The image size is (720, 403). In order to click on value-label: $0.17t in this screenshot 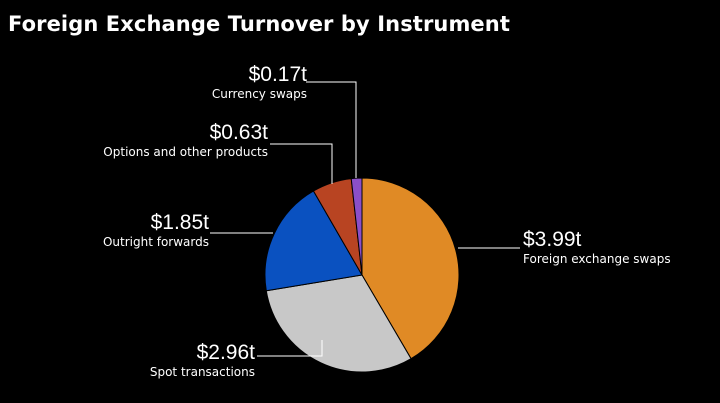, I will do `click(277, 74)`.